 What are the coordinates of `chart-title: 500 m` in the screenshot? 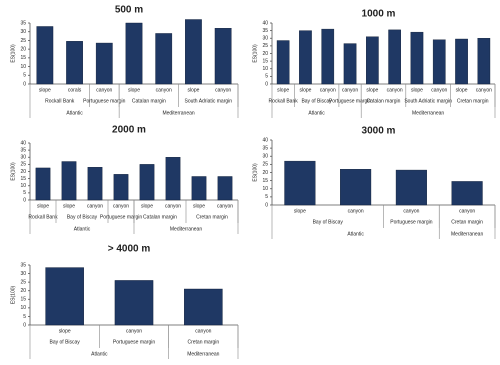 It's located at (129, 10).